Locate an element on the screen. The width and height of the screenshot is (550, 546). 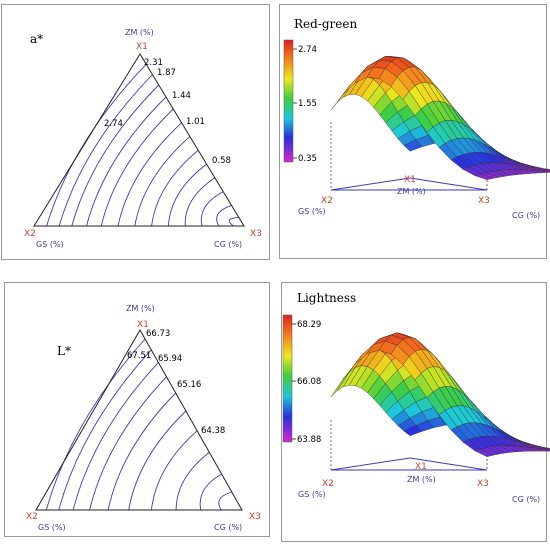
red-green-zm-label: ZM (%) is located at coordinates (411, 191).